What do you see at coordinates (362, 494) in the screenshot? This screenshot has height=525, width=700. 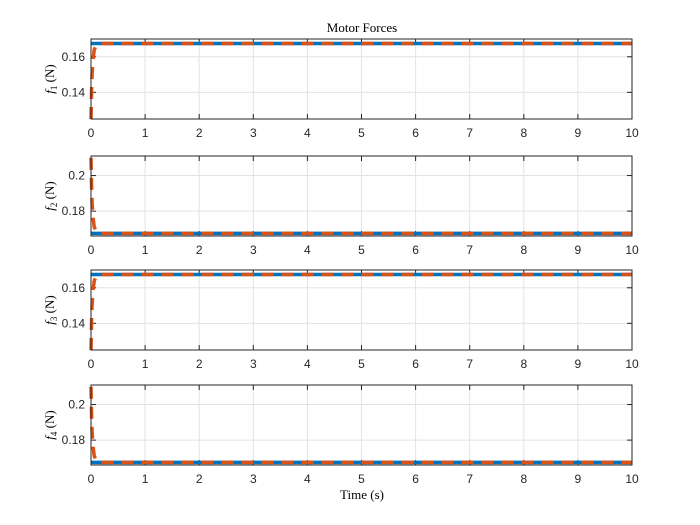 I see `x-axis-label: Time (s)` at bounding box center [362, 494].